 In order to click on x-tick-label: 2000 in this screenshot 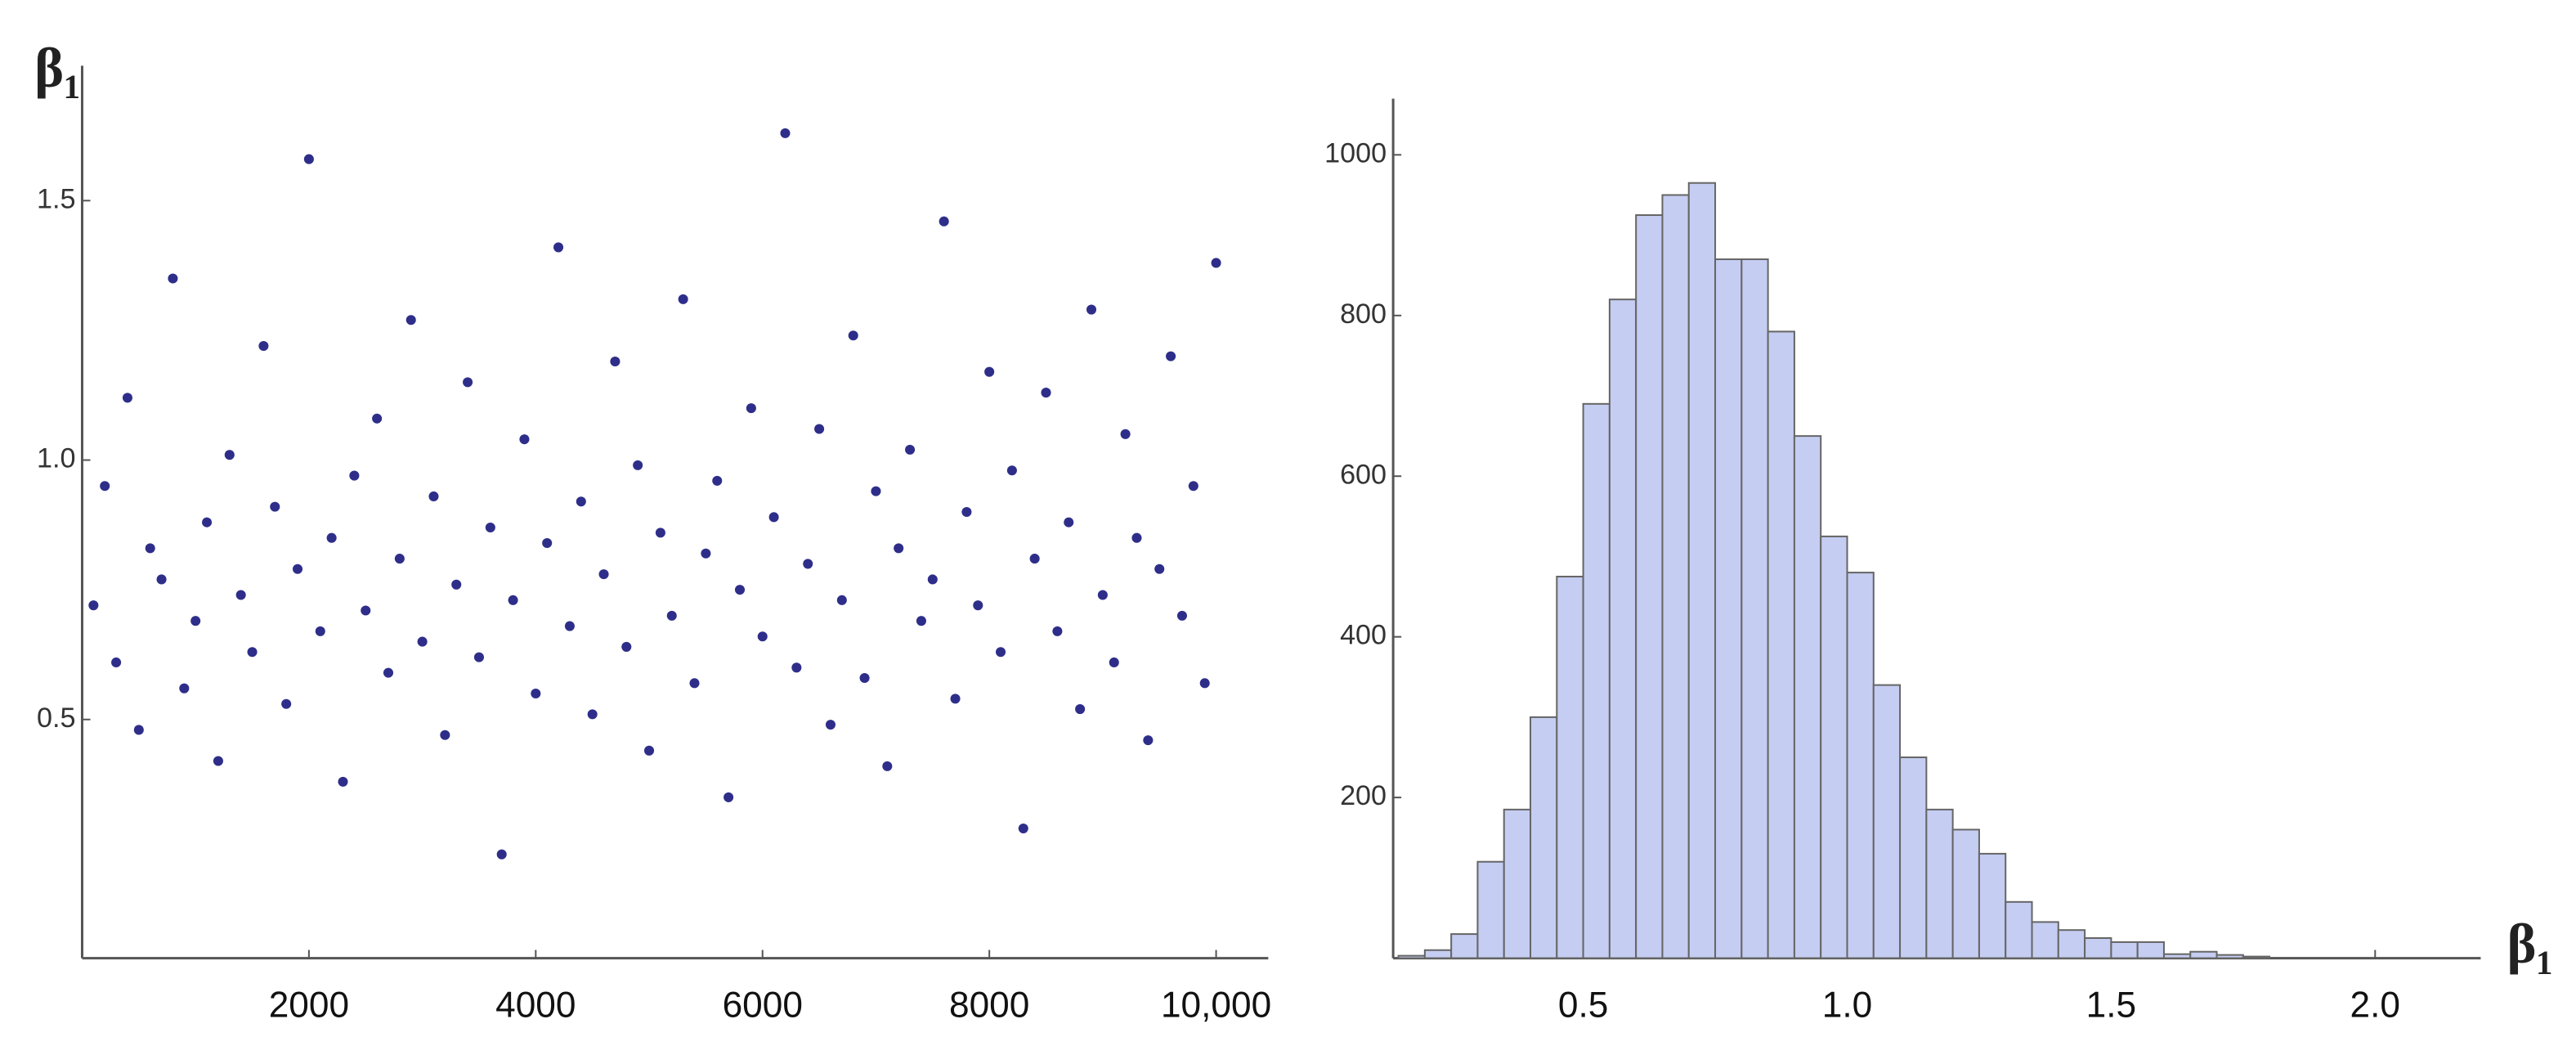, I will do `click(309, 1005)`.